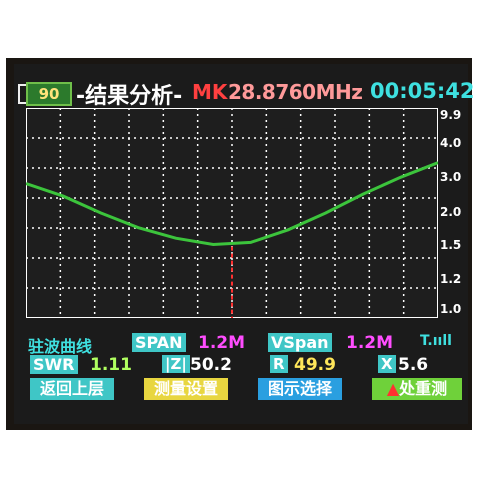 Image resolution: width=478 pixels, height=486 pixels. I want to click on marker-label: MK, so click(210, 92).